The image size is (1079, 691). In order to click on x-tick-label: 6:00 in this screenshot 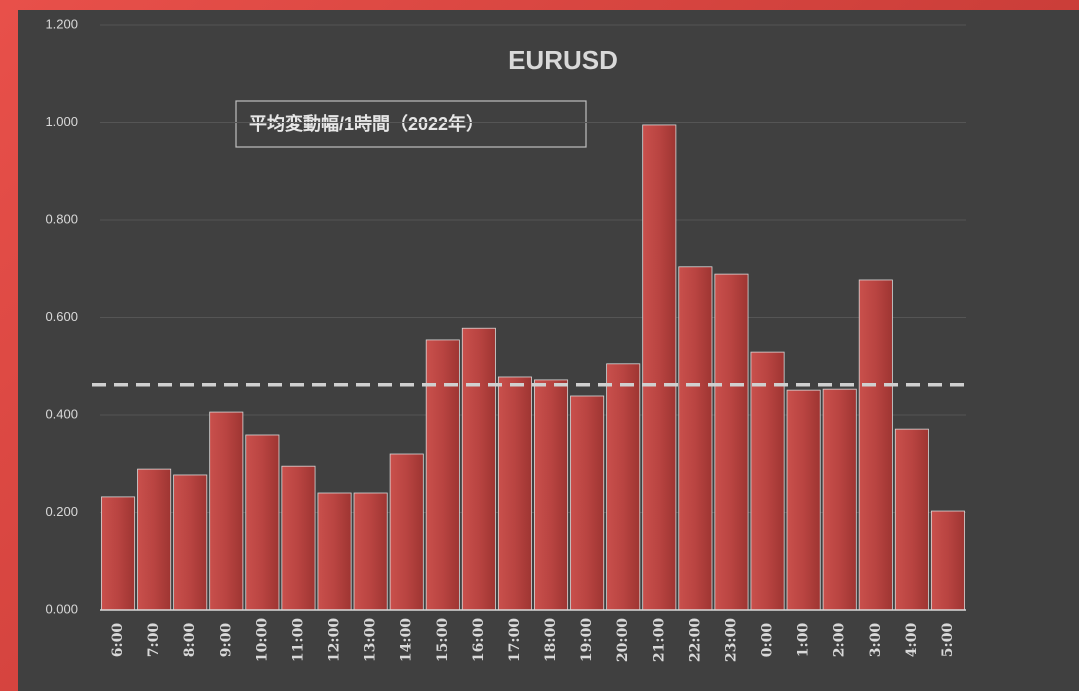, I will do `click(118, 640)`.